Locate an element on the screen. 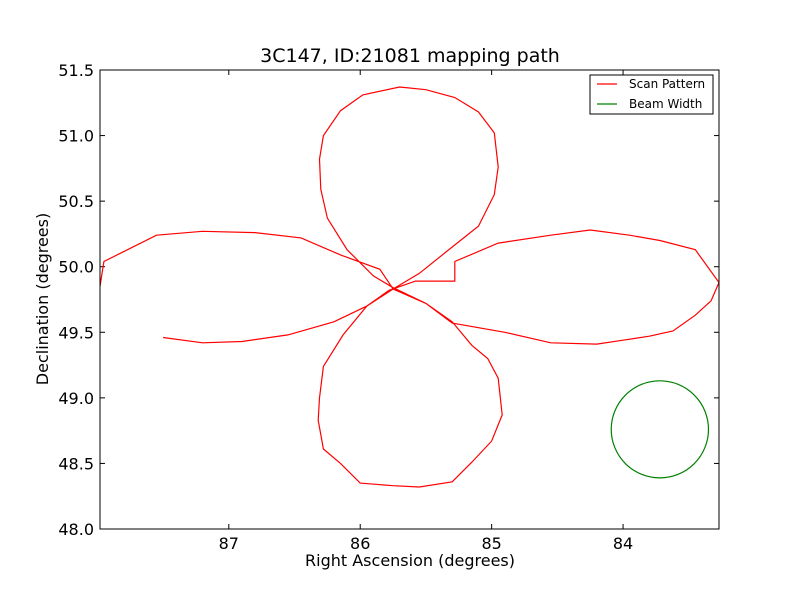 The image size is (800, 600). y-tick-label: 49.0 is located at coordinates (76, 398).